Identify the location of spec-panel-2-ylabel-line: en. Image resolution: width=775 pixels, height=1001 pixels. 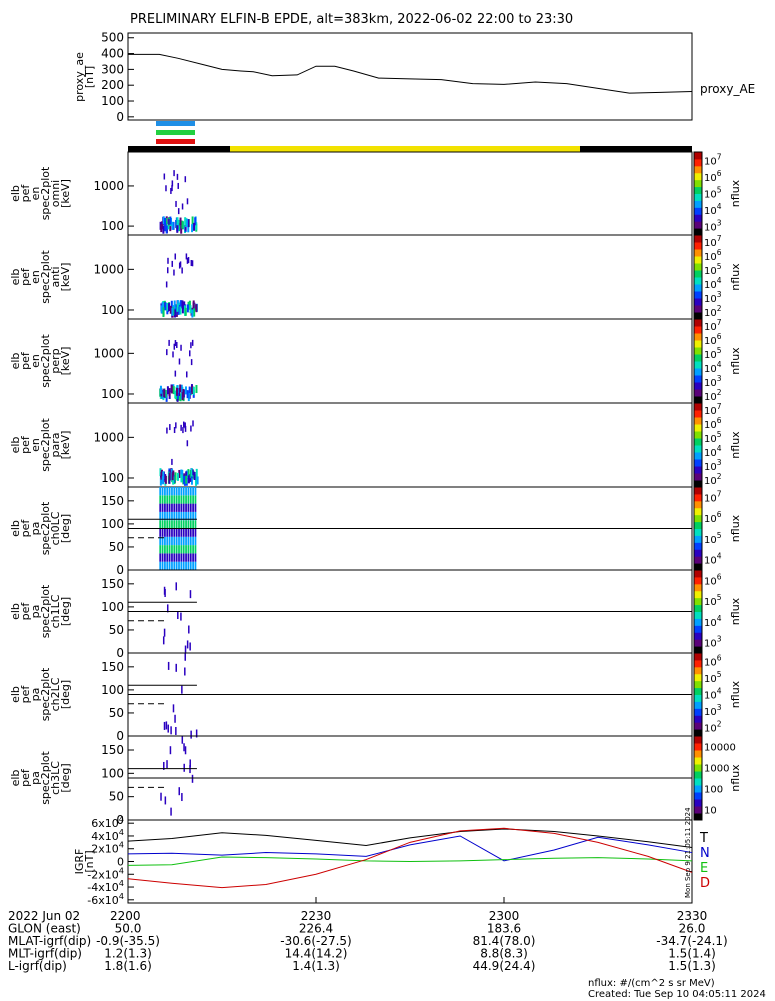
(35, 277).